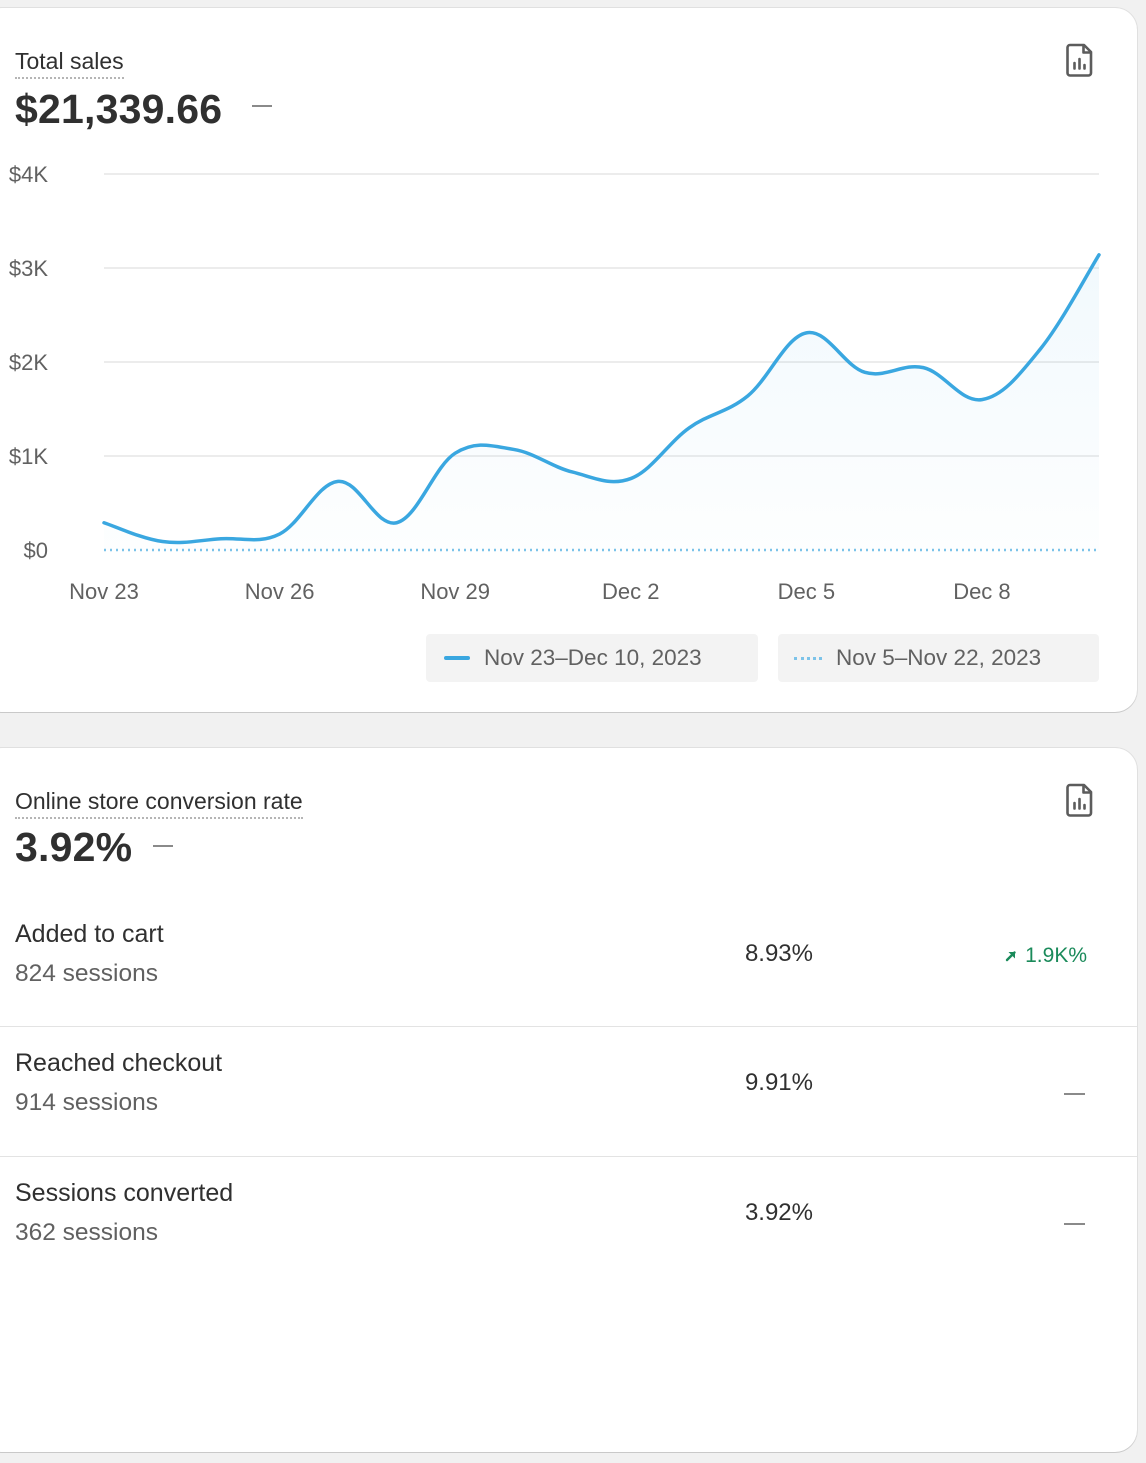  What do you see at coordinates (119, 109) in the screenshot?
I see `total-sales-value: $21,339.66` at bounding box center [119, 109].